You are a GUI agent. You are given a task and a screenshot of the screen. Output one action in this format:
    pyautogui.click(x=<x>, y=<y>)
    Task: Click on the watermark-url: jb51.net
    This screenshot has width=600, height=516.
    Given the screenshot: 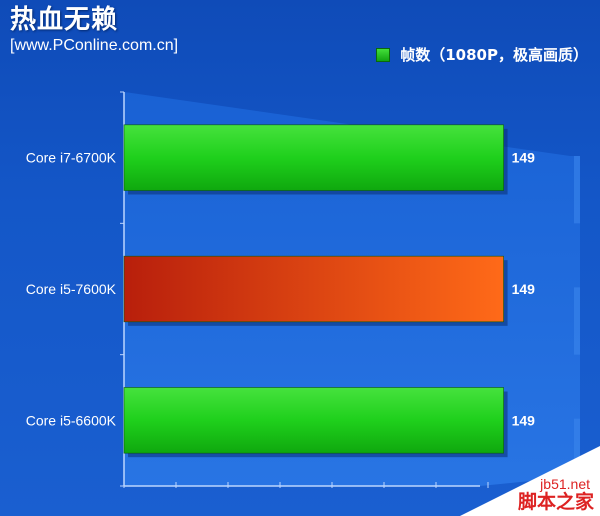 What is the action you would take?
    pyautogui.click(x=565, y=484)
    